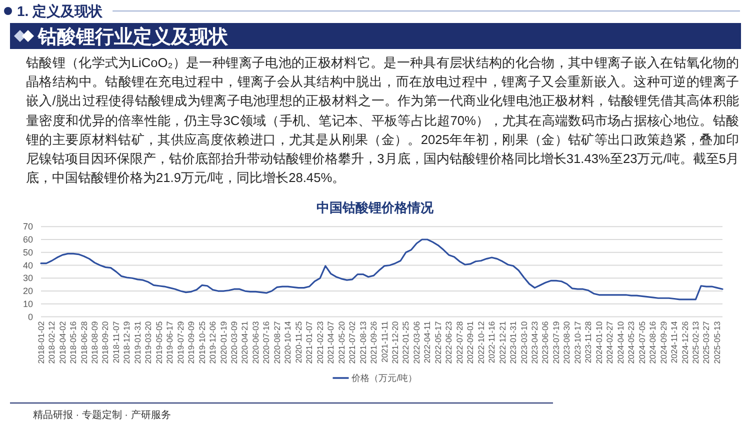  I want to click on y-tick-label: 50, so click(27, 252).